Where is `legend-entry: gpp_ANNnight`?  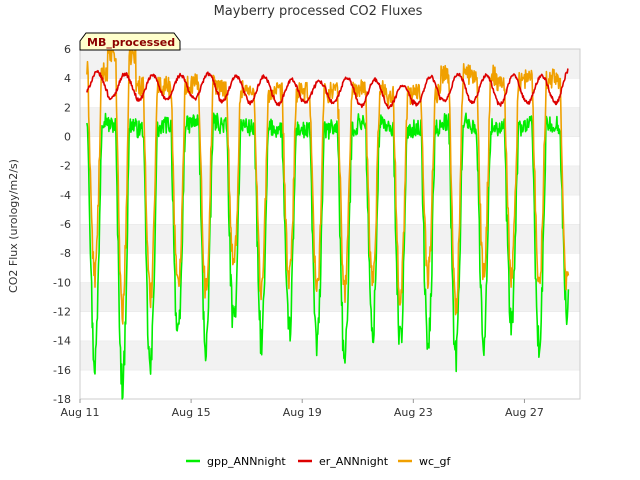
legend-entry: gpp_ANNnight is located at coordinates (246, 461).